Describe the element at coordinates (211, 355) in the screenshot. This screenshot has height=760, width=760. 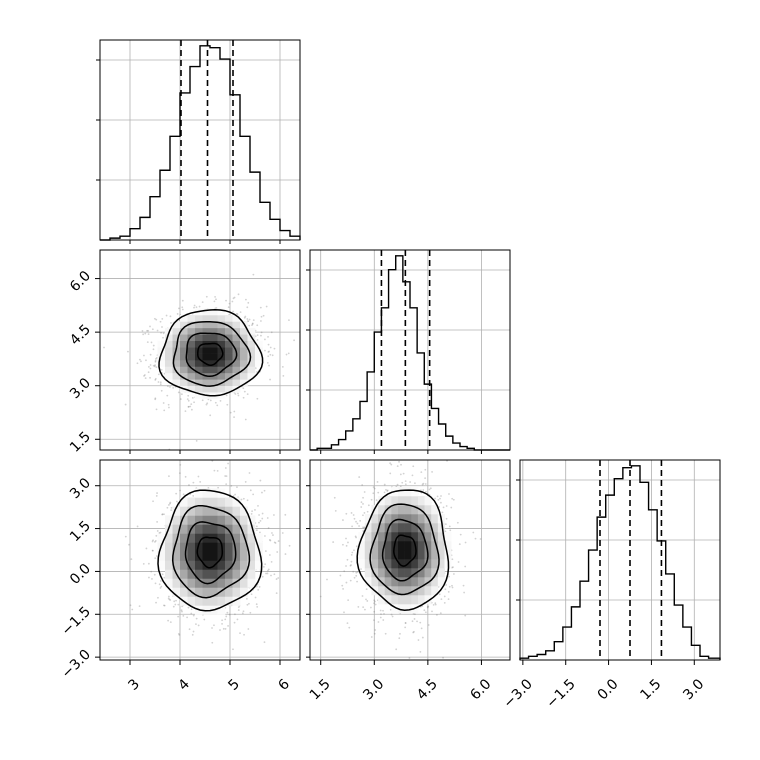
I see `contour-line` at that location.